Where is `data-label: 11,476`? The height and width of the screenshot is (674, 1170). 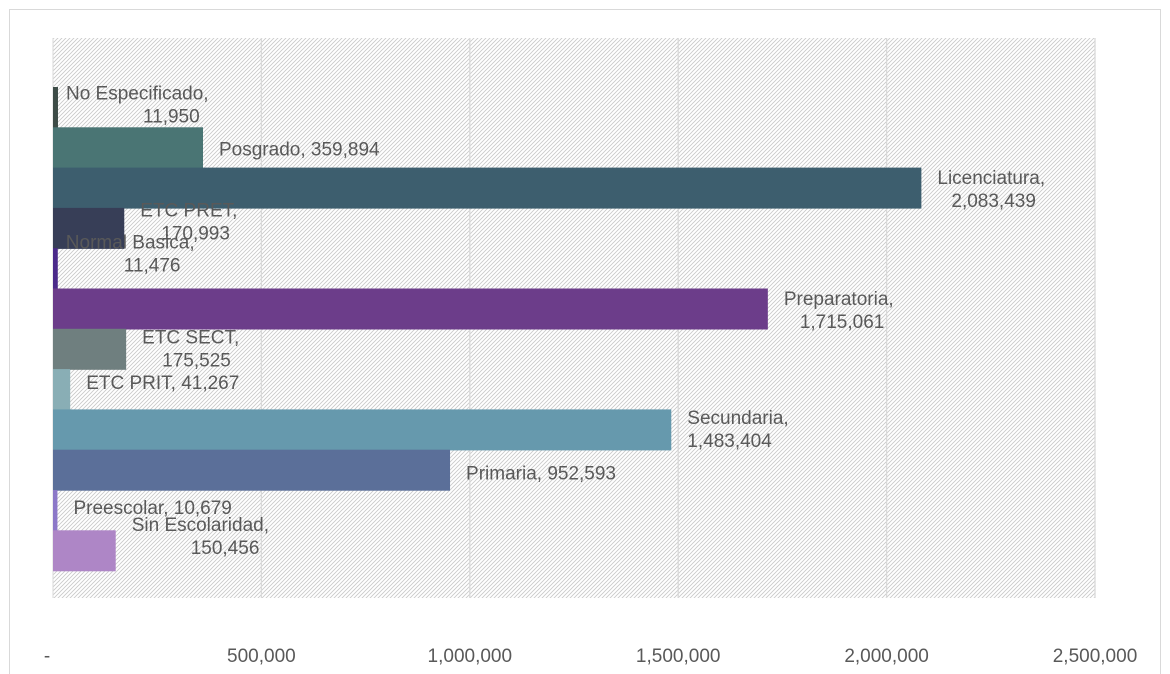
data-label: 11,476 is located at coordinates (152, 266).